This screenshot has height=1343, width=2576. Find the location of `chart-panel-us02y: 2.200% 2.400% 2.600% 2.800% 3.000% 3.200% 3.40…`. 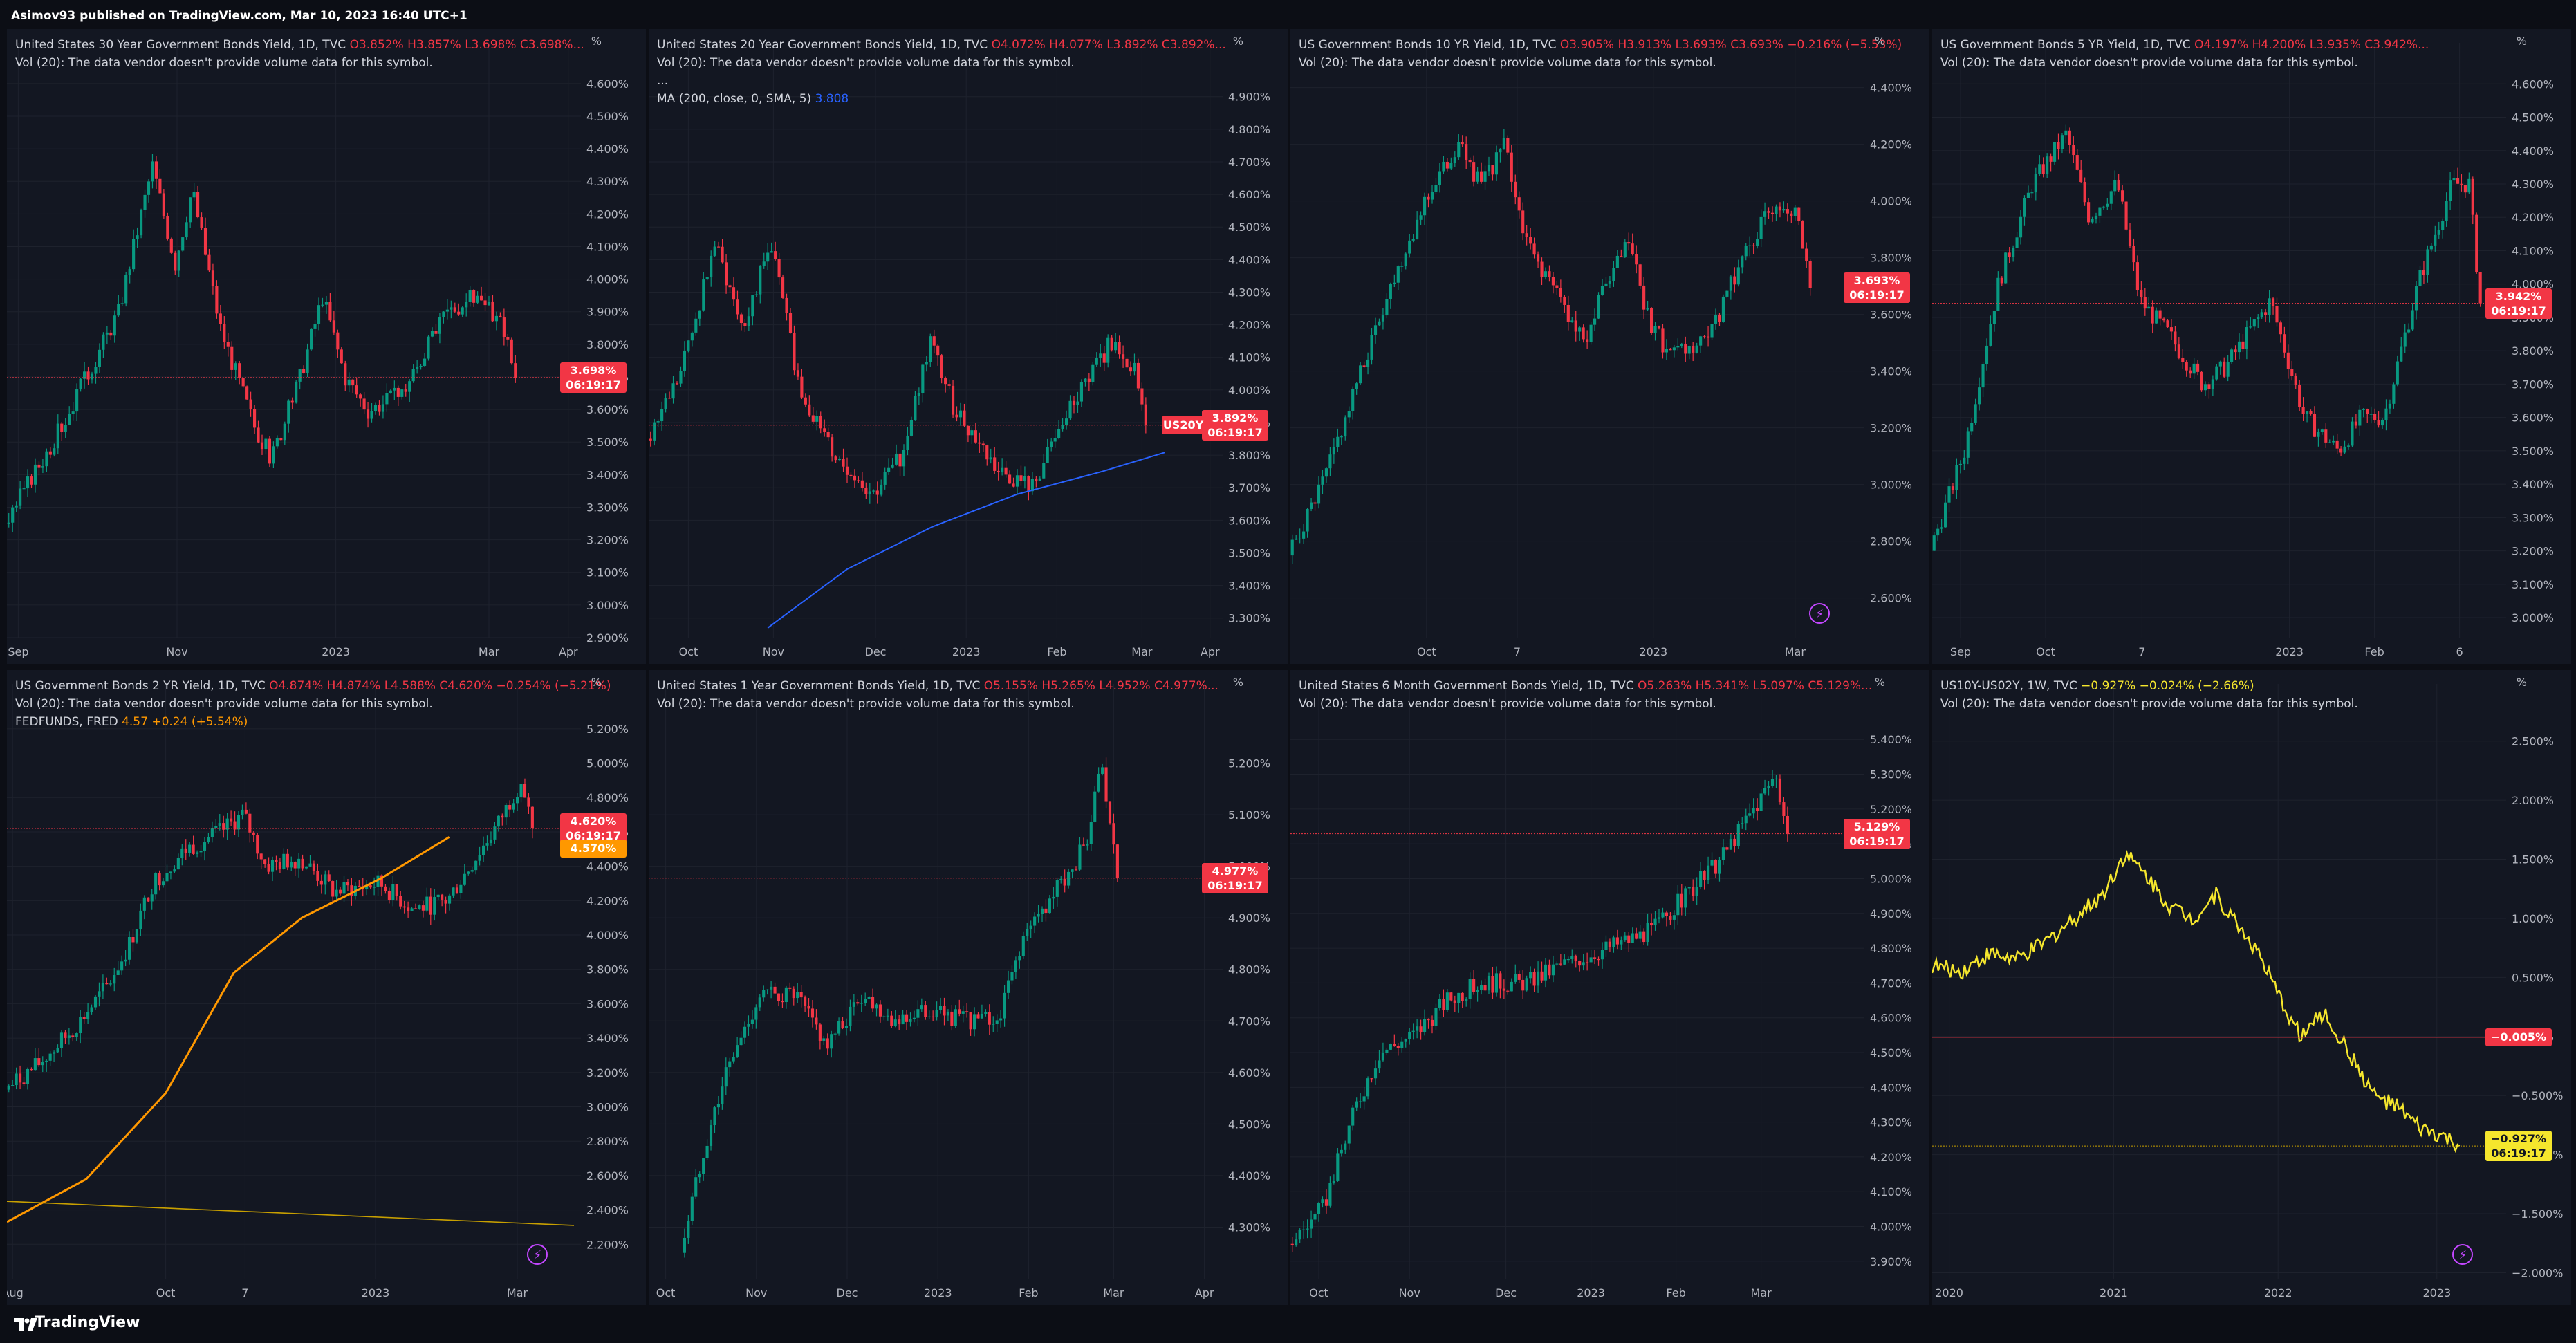

chart-panel-us02y: 2.200% 2.400% 2.600% 2.800% 3.000% 3.200% 3.40… is located at coordinates (326, 988).